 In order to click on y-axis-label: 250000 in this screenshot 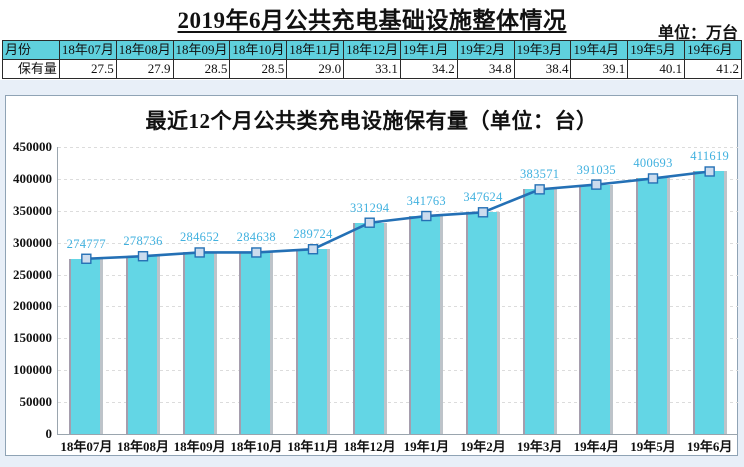, I will do `click(32, 274)`.